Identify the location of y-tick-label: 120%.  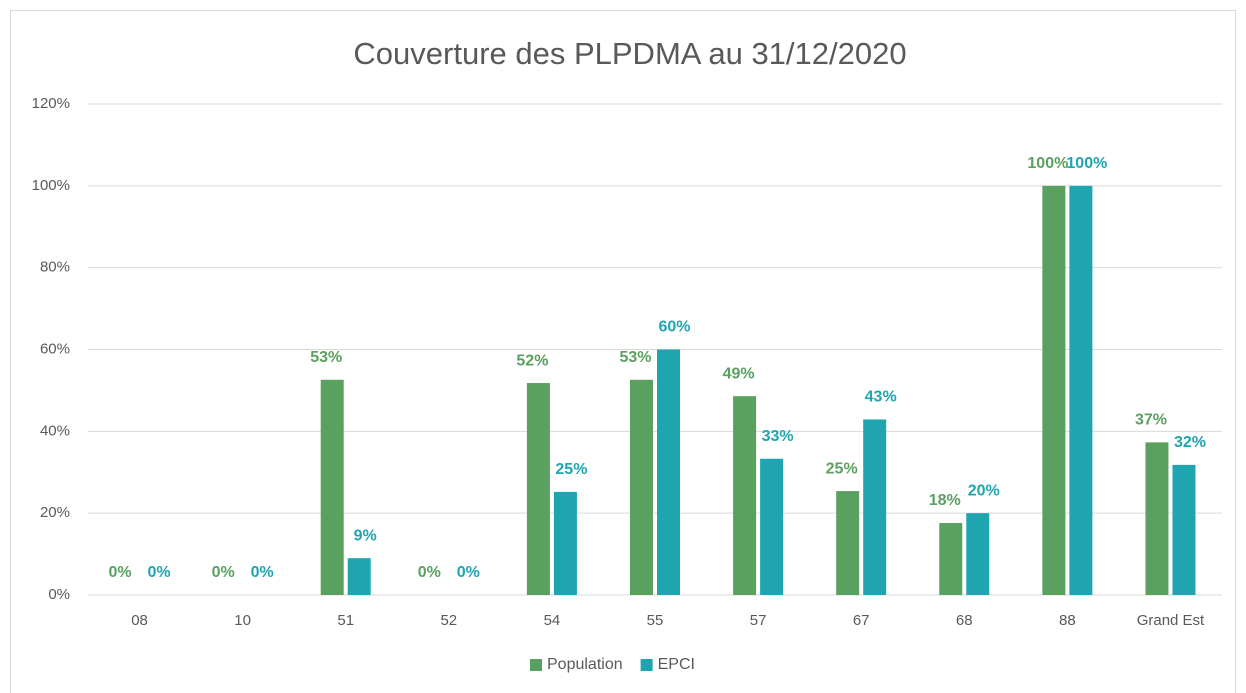
(51, 103).